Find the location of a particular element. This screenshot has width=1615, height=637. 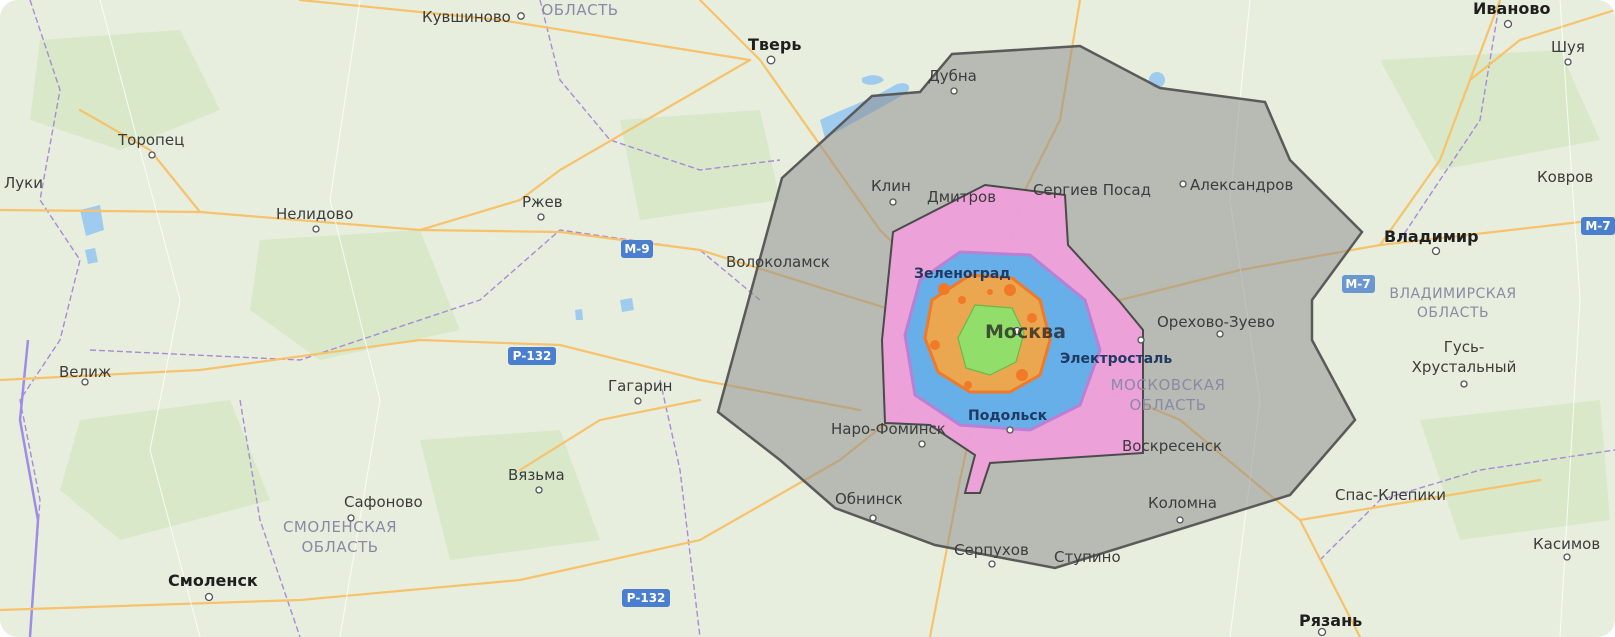

zone-green is located at coordinates (991, 340).